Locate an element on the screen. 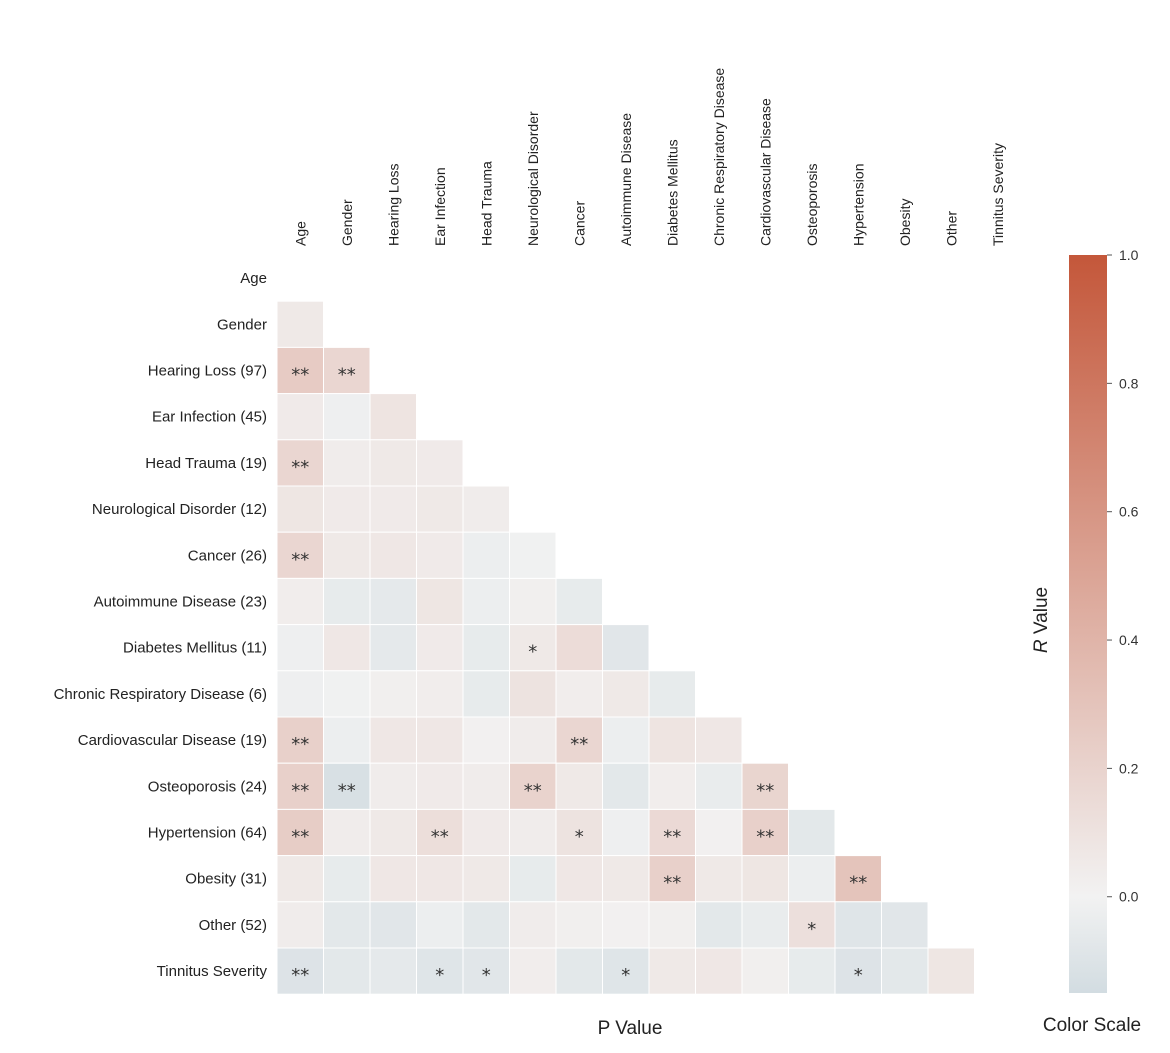 The image size is (1170, 1053). colorbar is located at coordinates (1088, 624).